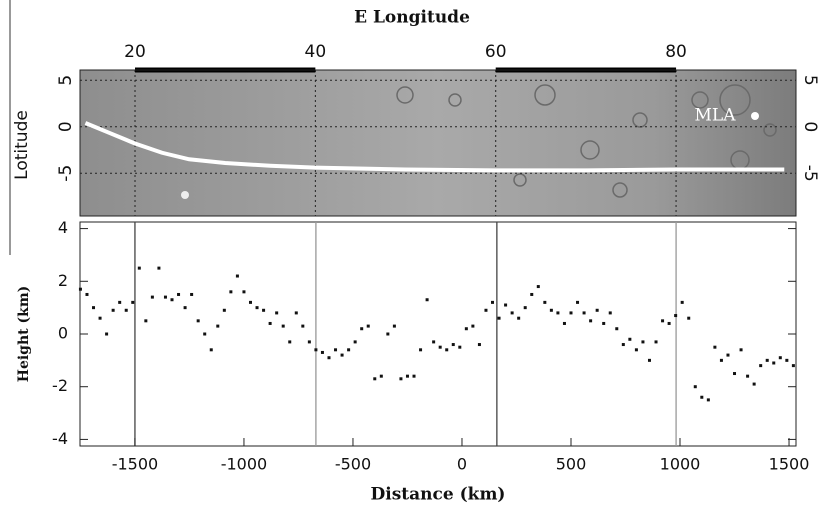  I want to click on track-line, so click(434, 147).